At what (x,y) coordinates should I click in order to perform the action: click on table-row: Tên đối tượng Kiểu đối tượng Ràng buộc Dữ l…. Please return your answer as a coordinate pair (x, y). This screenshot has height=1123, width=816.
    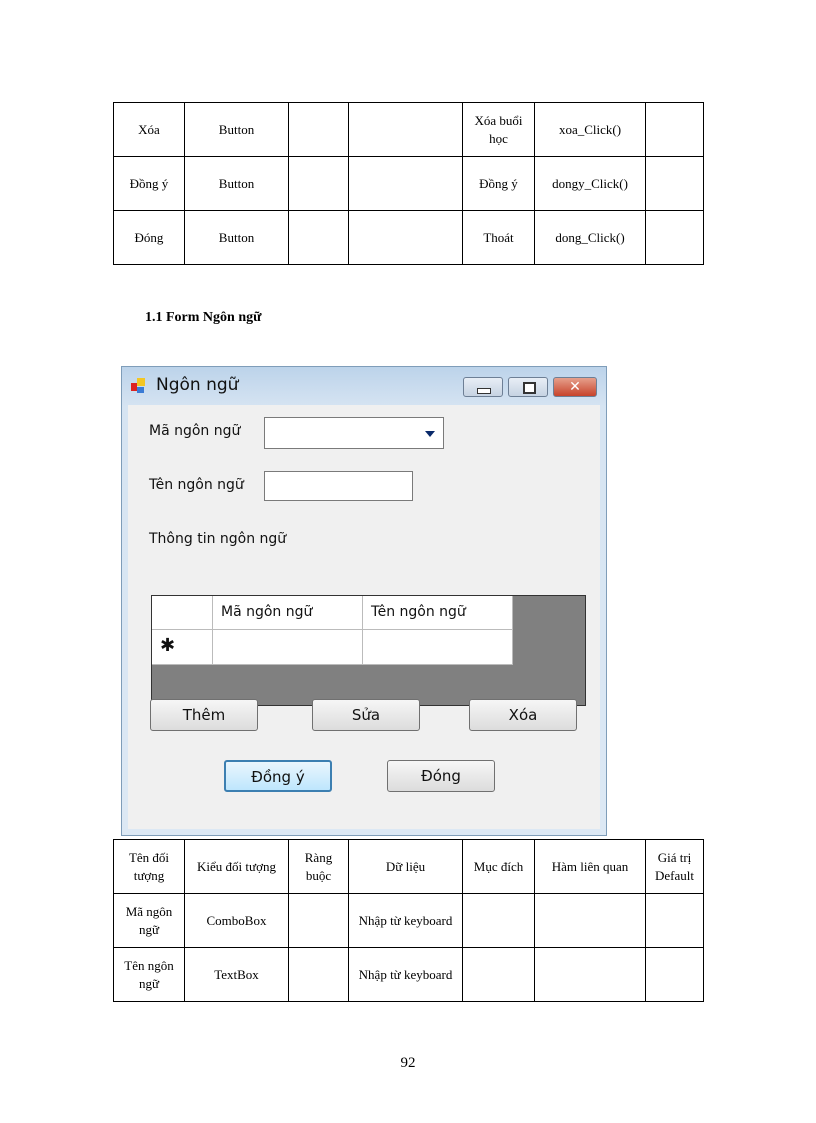
    Looking at the image, I should click on (408, 866).